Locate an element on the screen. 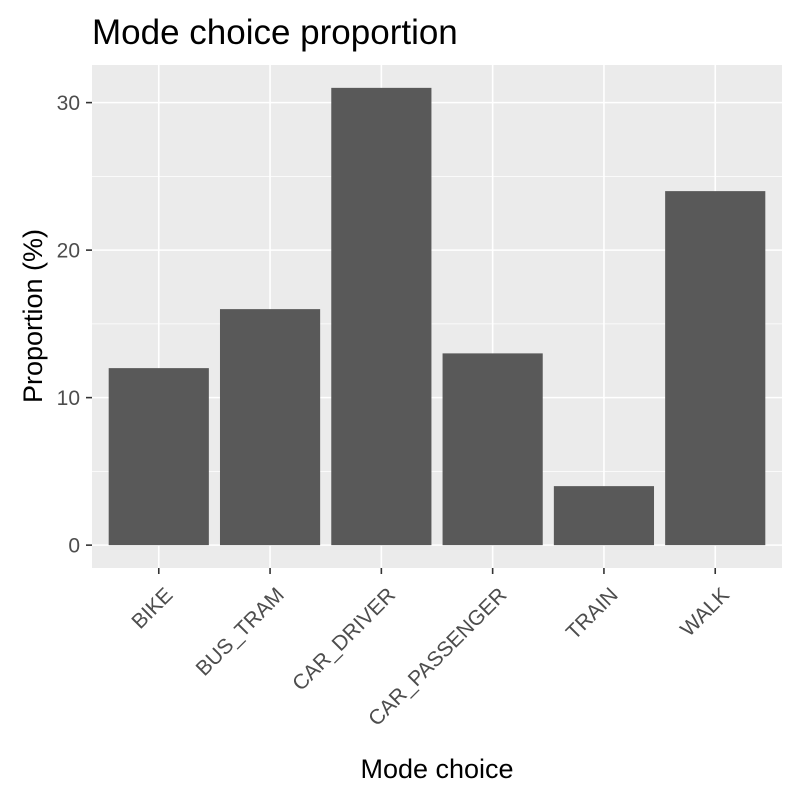  y-axis-title: Proportion (%) is located at coordinates (33, 316).